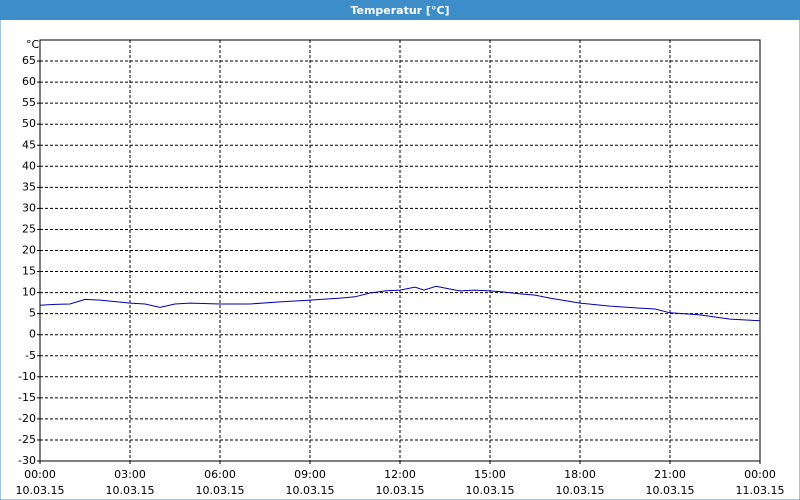 The height and width of the screenshot is (500, 800). What do you see at coordinates (29, 207) in the screenshot?
I see `y-tick-label: 30` at bounding box center [29, 207].